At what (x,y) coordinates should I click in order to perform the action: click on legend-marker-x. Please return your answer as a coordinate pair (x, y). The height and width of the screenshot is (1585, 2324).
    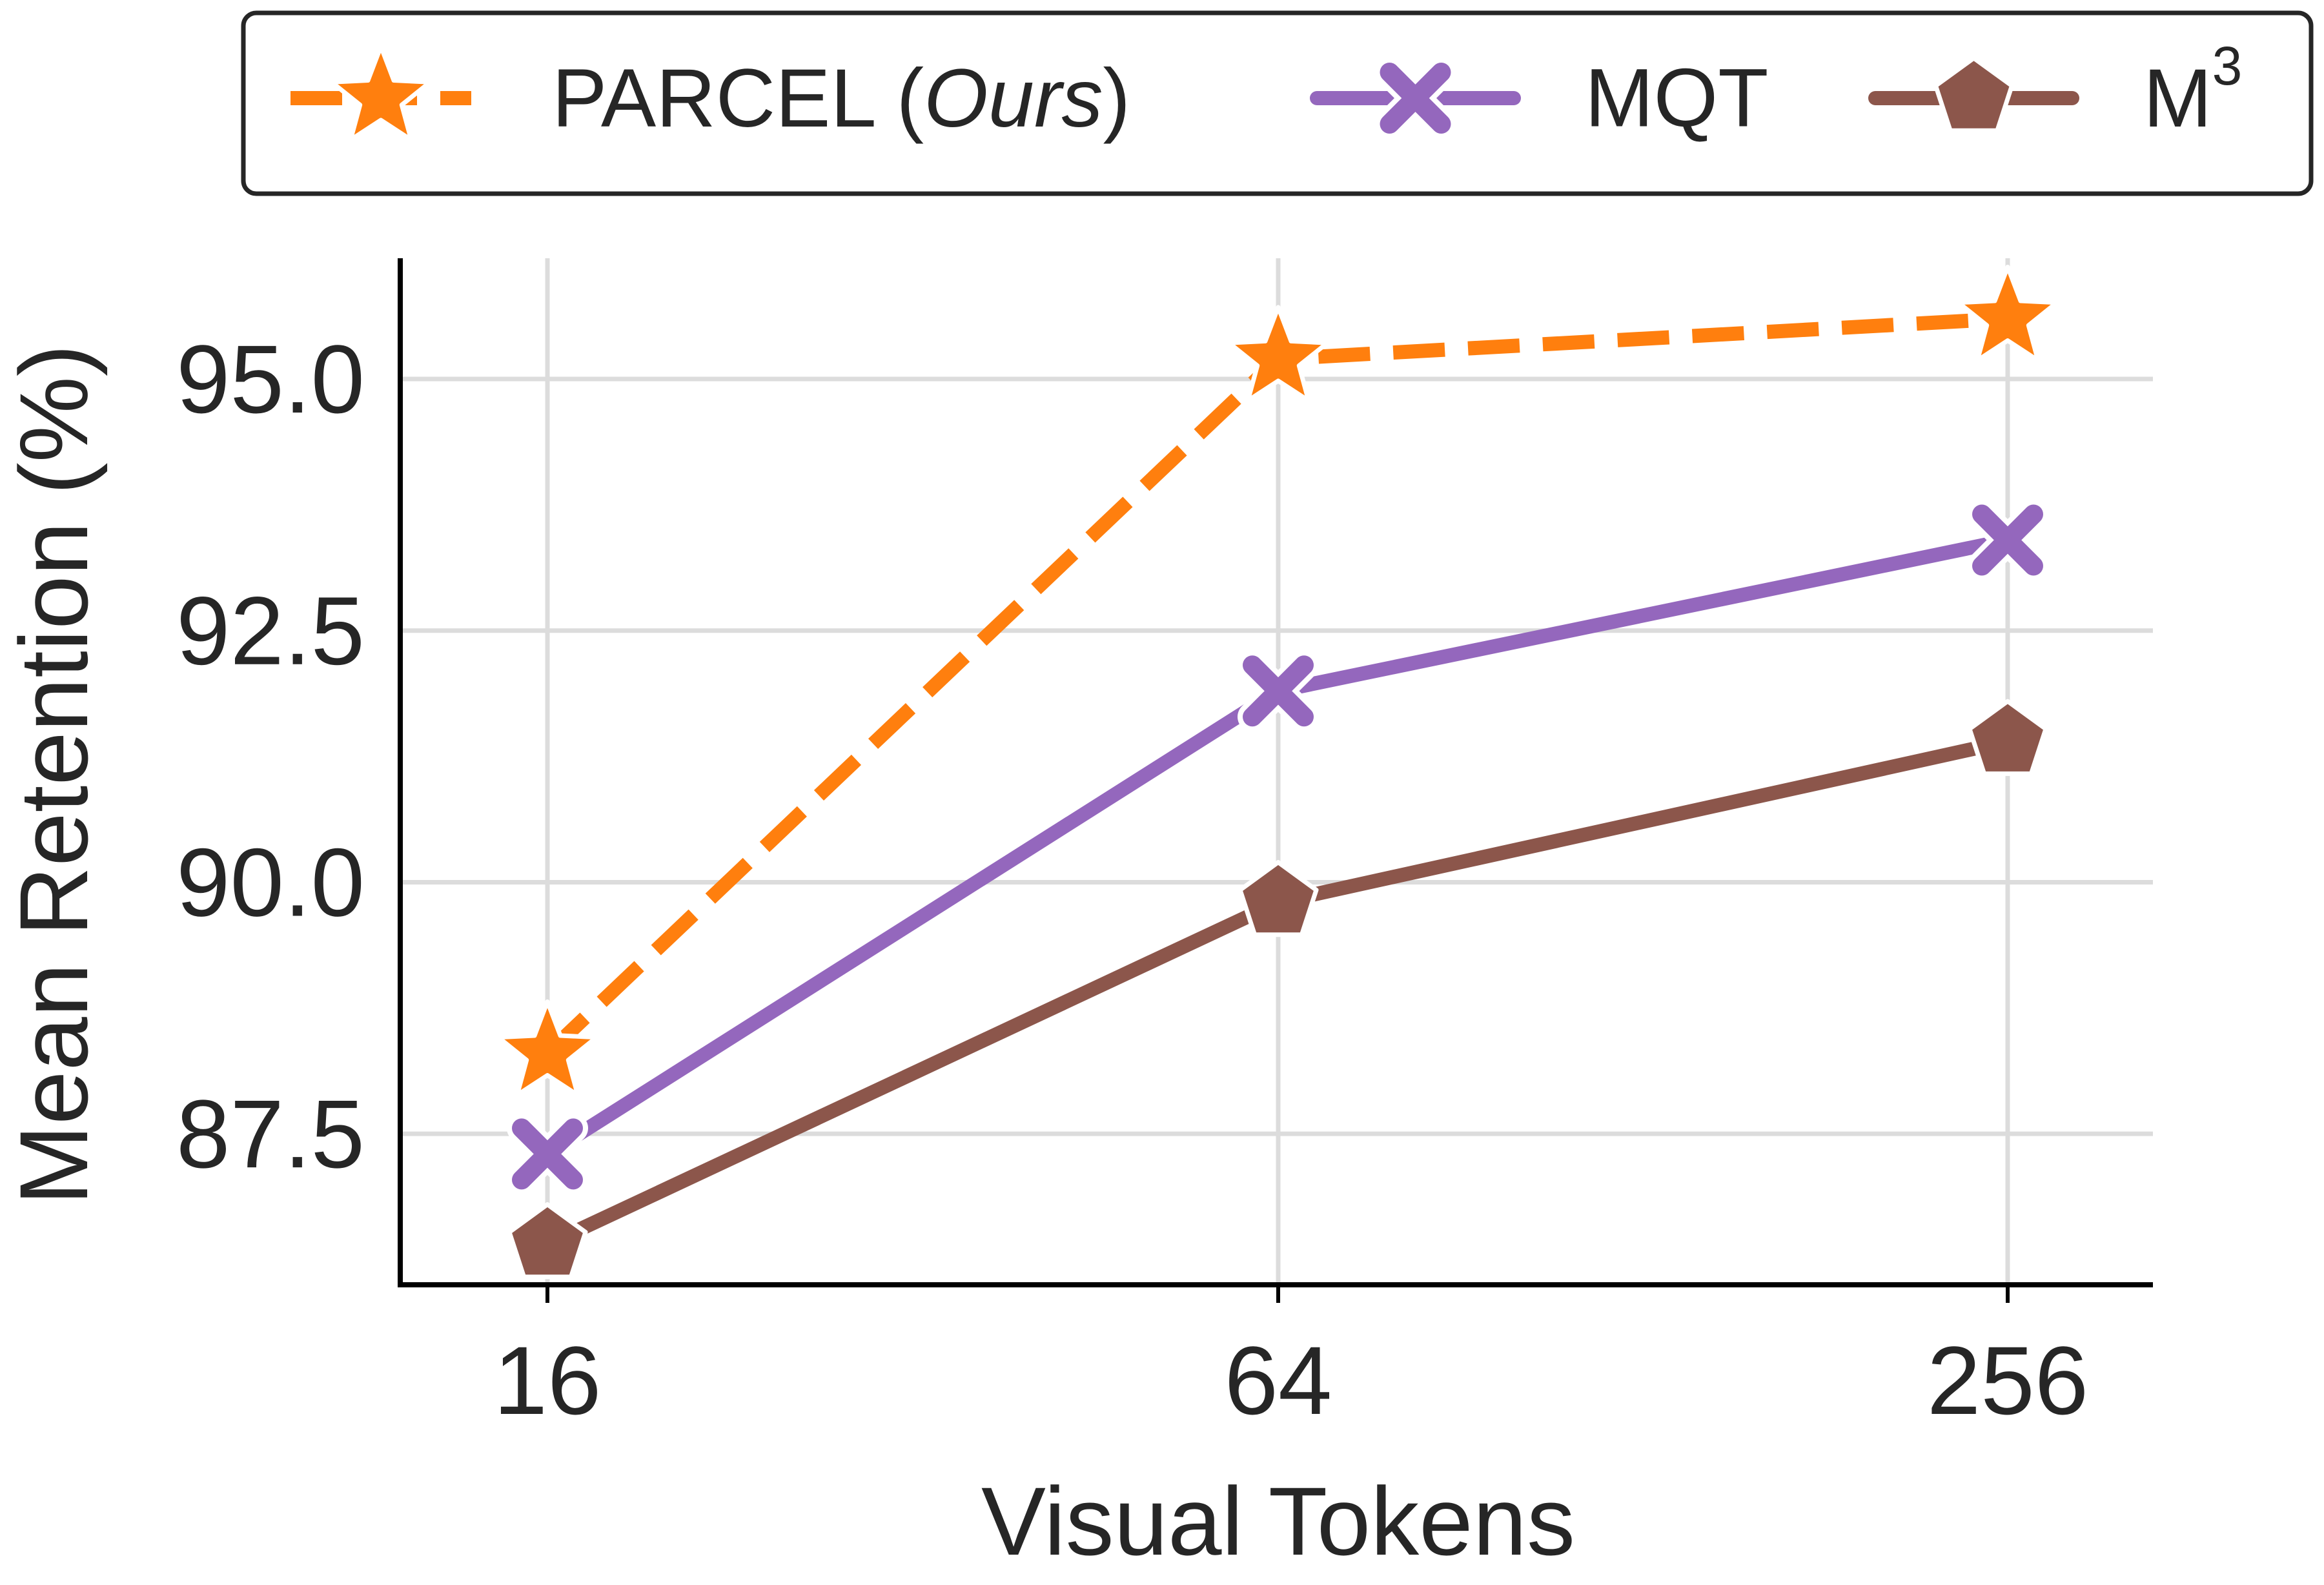
    Looking at the image, I should click on (1415, 98).